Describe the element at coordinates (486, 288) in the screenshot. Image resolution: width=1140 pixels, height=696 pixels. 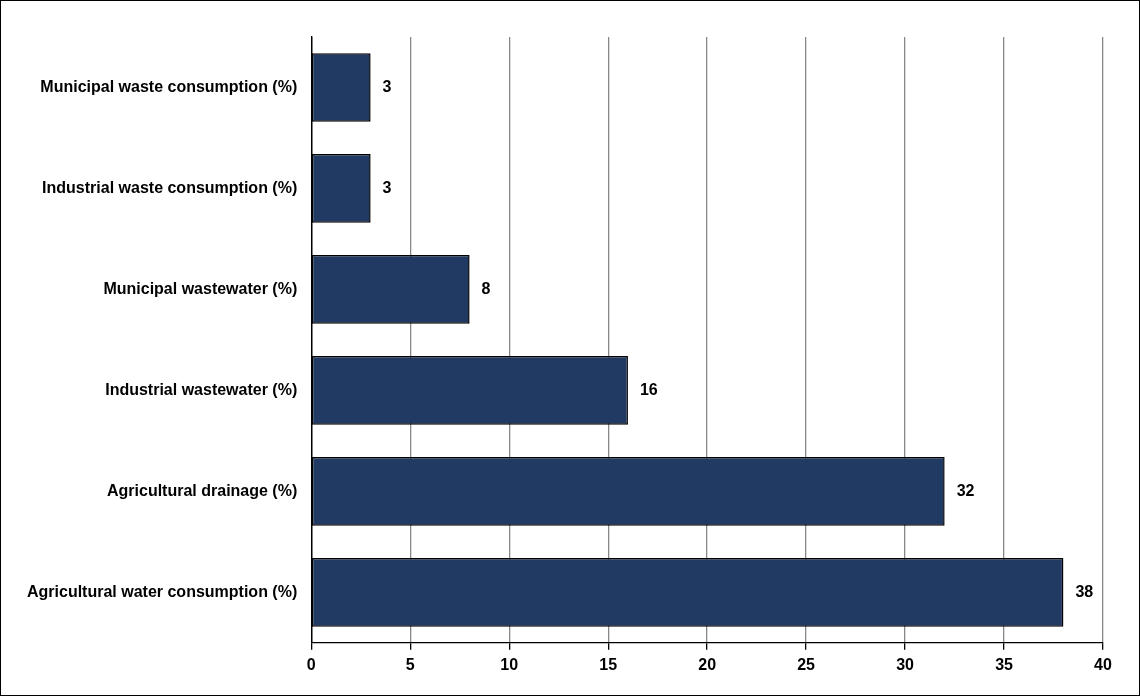
I see `data-label: 8` at that location.